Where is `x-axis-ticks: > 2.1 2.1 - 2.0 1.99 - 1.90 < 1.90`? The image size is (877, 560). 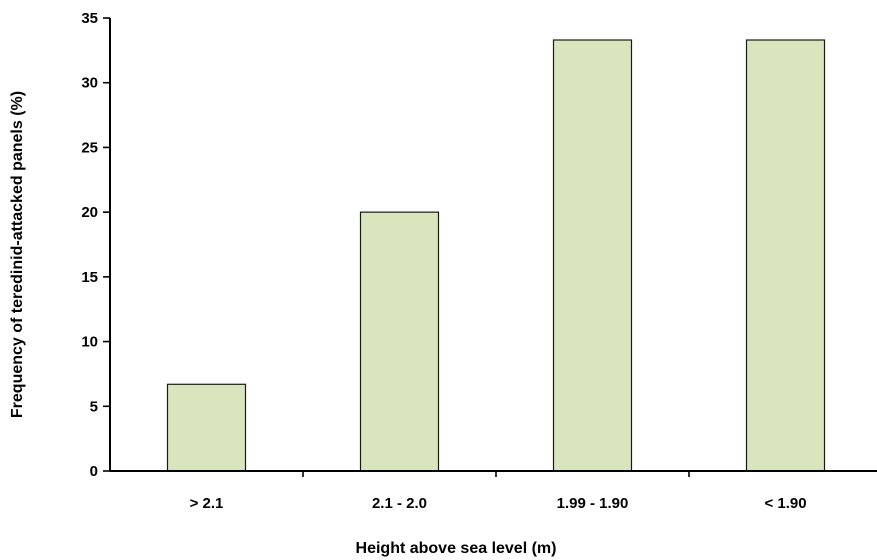
x-axis-ticks: > 2.1 2.1 - 2.0 1.99 - 1.90 < 1.90 is located at coordinates (498, 491).